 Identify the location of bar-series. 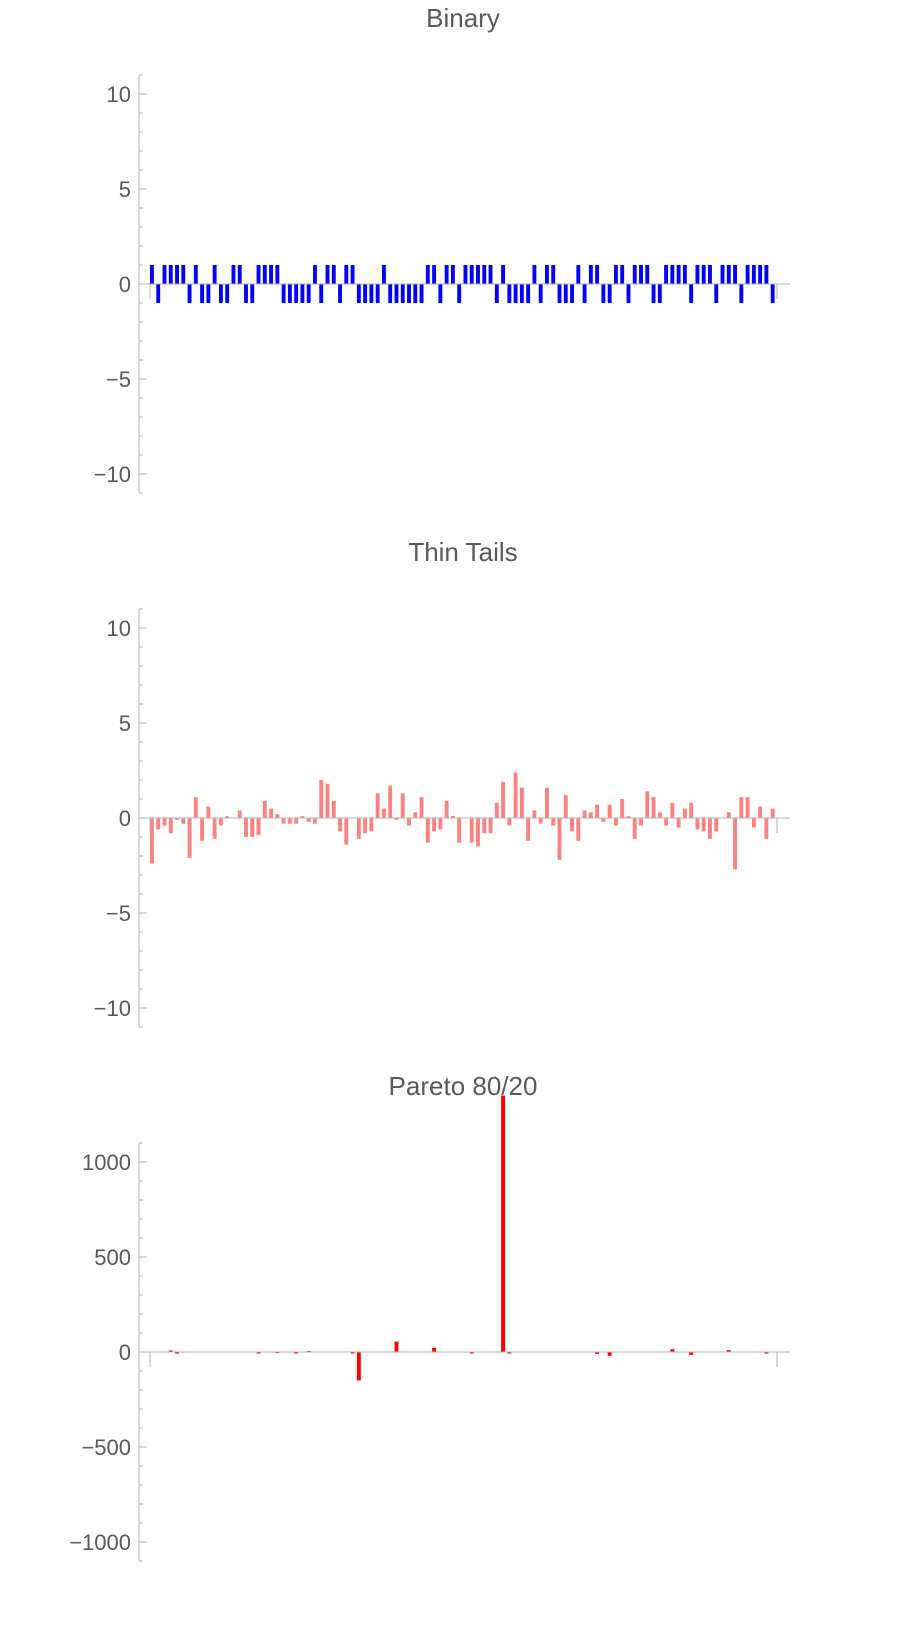
(462, 284).